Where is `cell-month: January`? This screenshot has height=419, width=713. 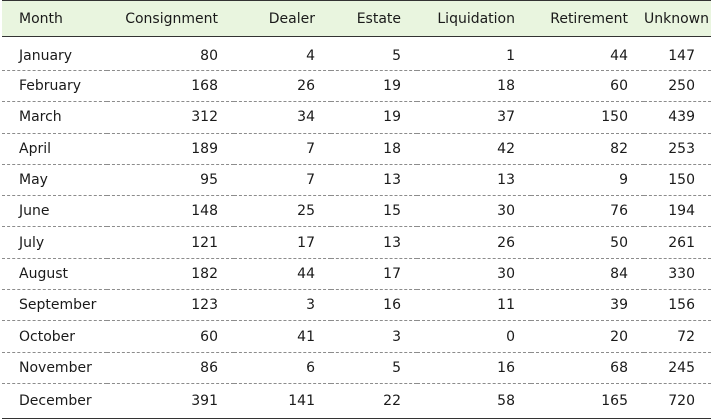
cell-month: January is located at coordinates (54, 53).